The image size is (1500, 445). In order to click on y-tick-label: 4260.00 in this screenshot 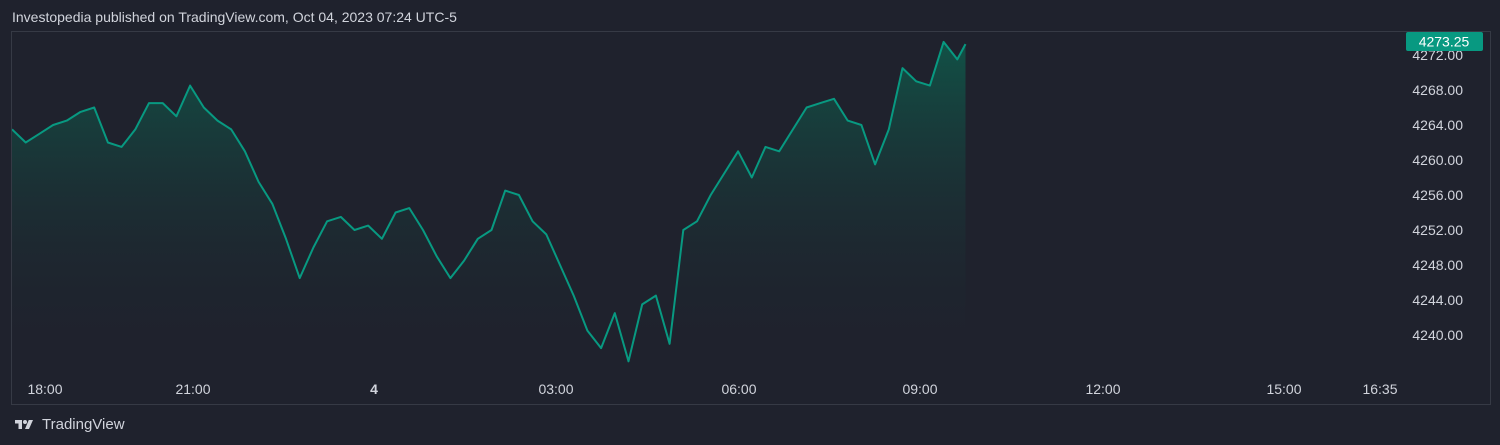, I will do `click(1437, 160)`.